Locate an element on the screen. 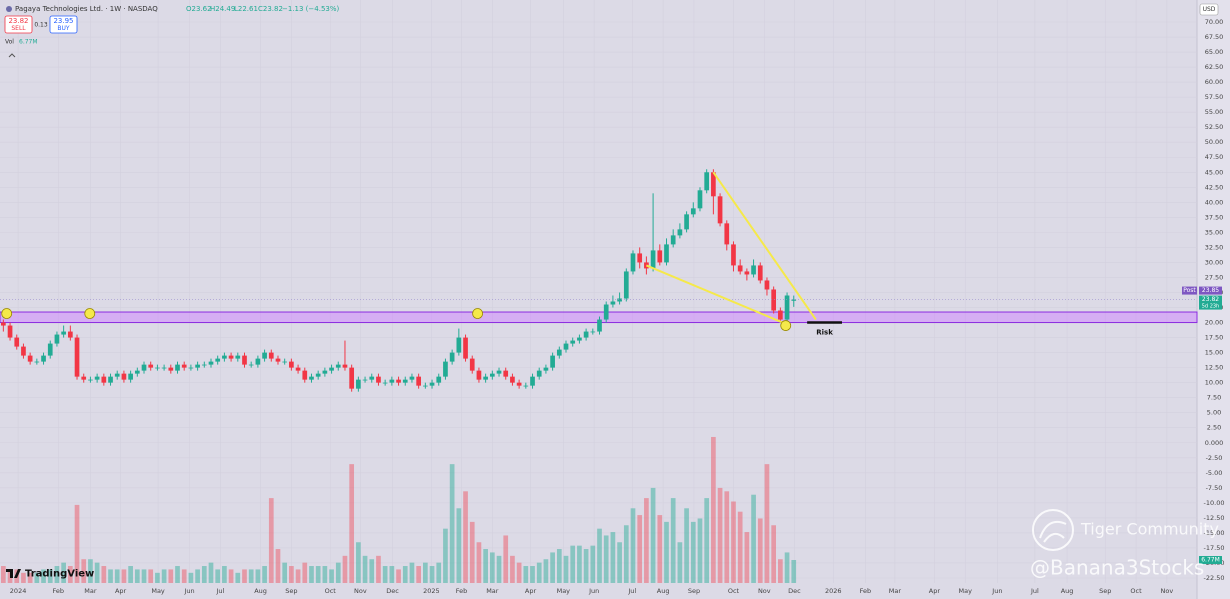  tradingview-logo: TradingView is located at coordinates (50, 574).